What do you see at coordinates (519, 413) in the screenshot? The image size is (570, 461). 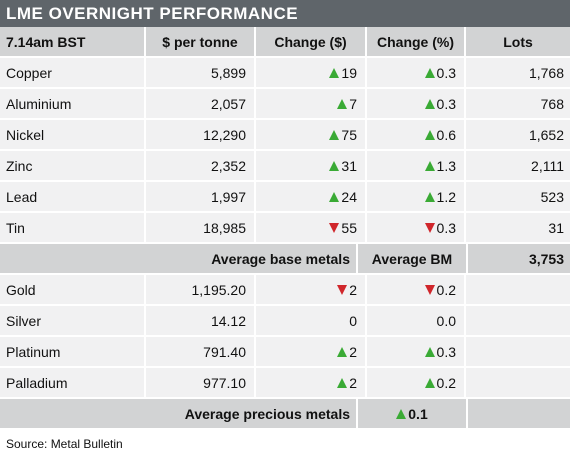 I see `precious-average-blank` at bounding box center [519, 413].